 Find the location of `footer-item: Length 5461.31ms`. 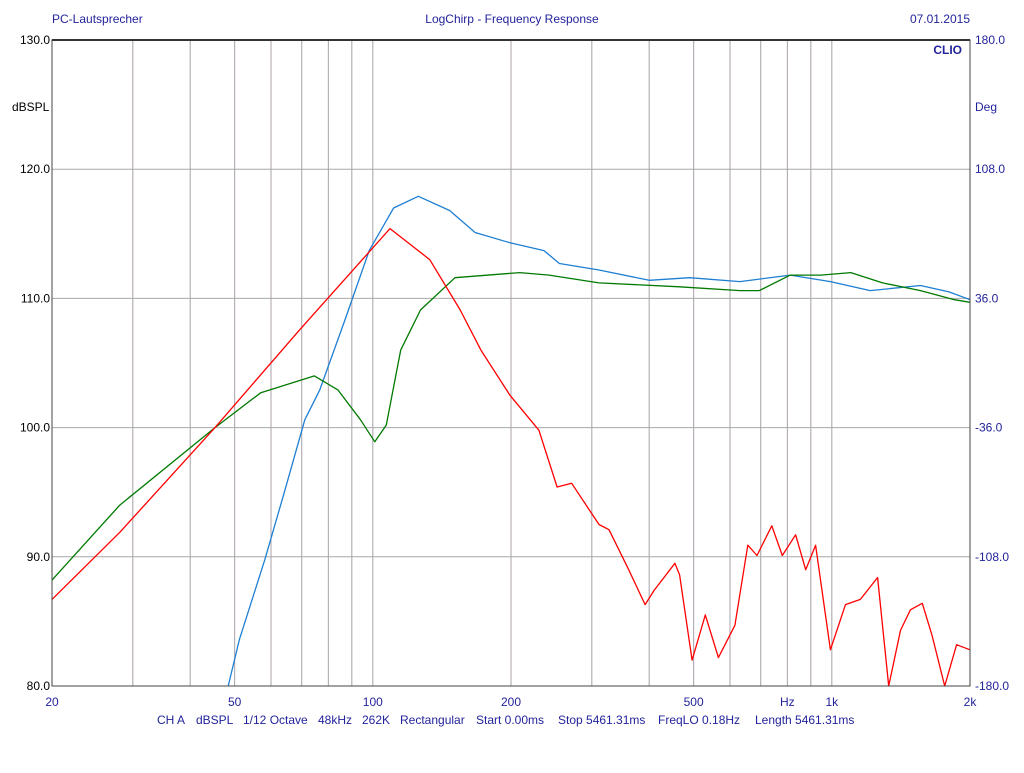

footer-item: Length 5461.31ms is located at coordinates (804, 720).